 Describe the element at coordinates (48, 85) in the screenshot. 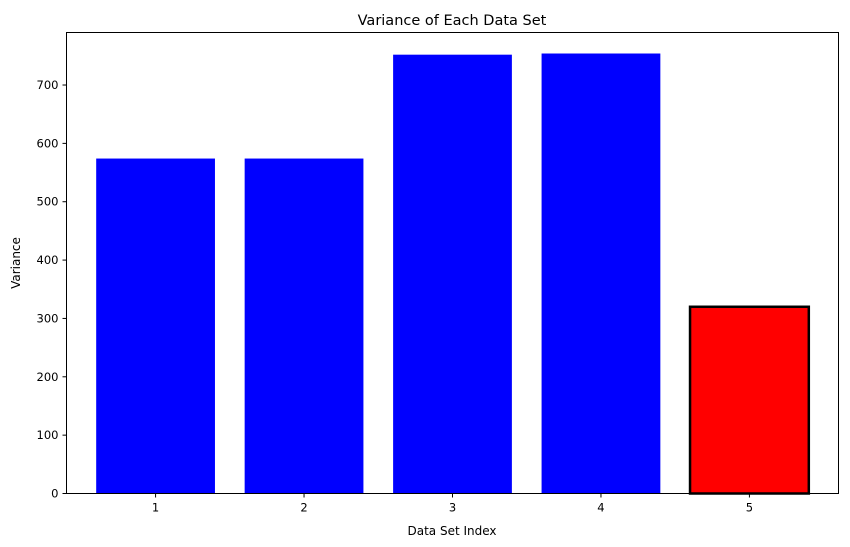

I see `y-tick-label: 700` at that location.